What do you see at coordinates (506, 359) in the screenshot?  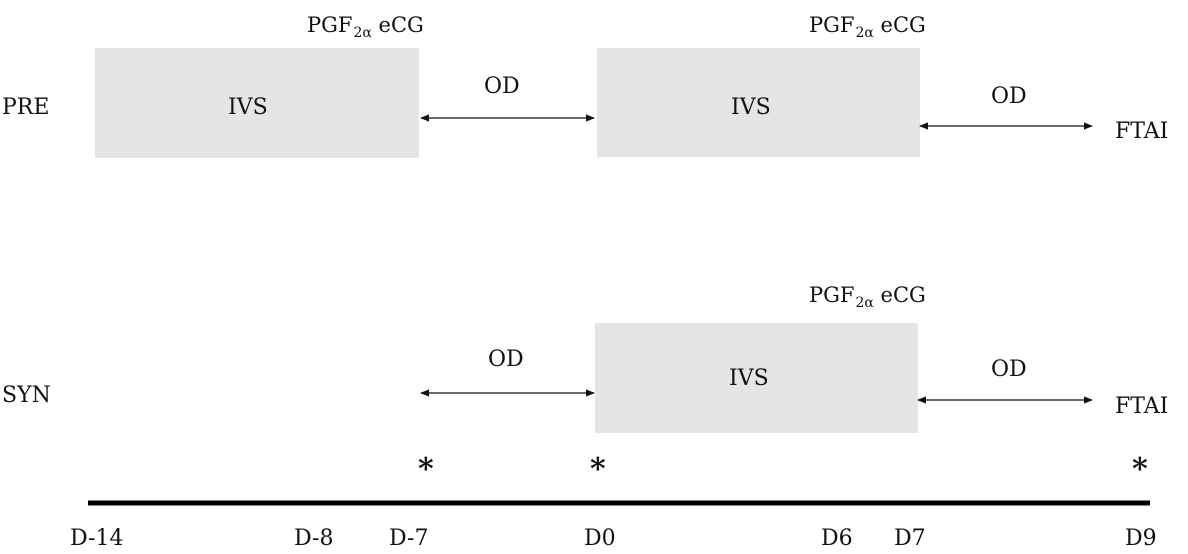 I see `od-label-syn-1: OD` at bounding box center [506, 359].